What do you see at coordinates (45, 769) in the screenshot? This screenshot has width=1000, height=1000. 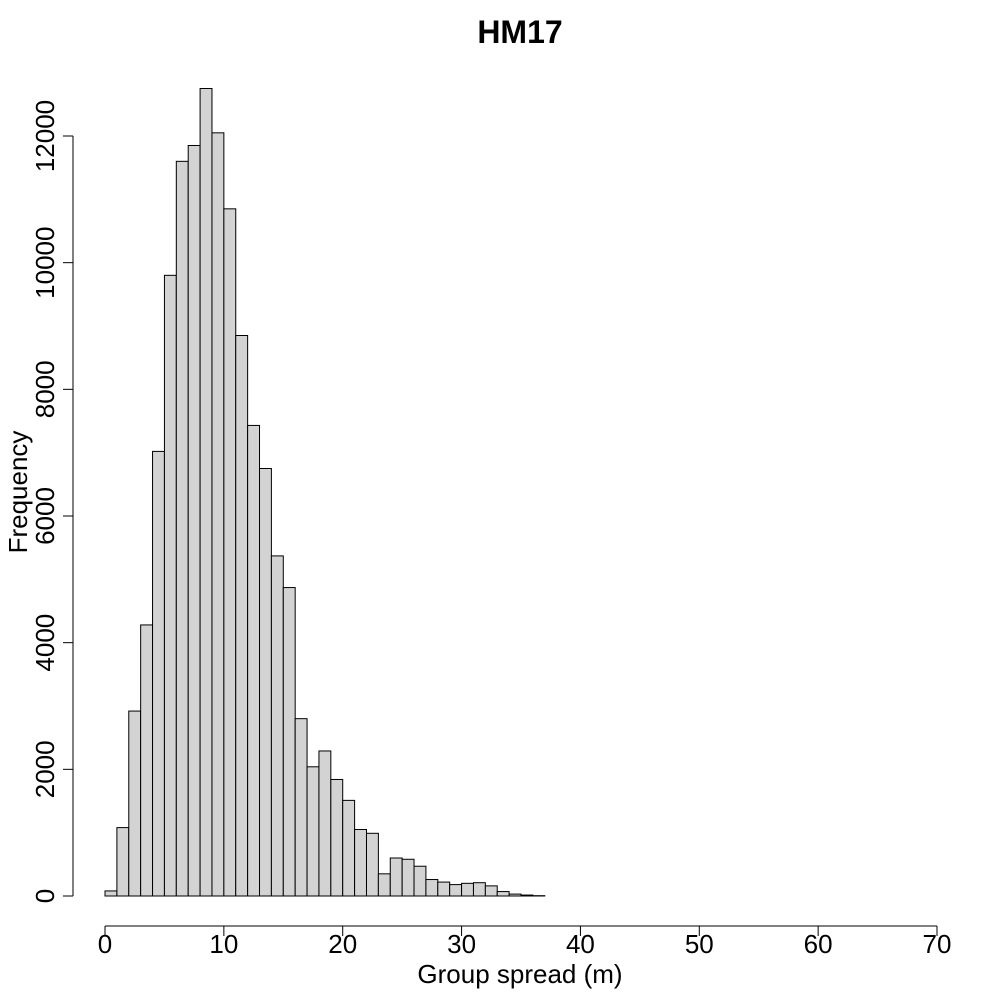 I see `y-tick-label: 2000` at bounding box center [45, 769].